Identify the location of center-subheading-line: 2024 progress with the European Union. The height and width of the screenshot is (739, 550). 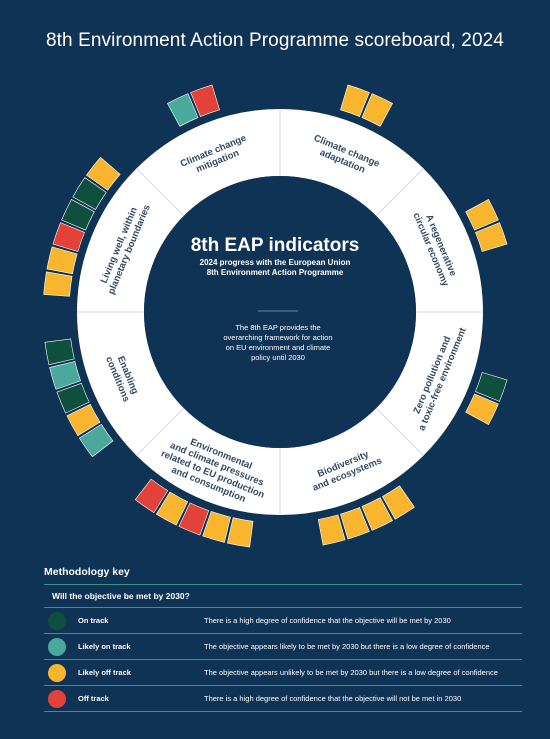
(275, 262).